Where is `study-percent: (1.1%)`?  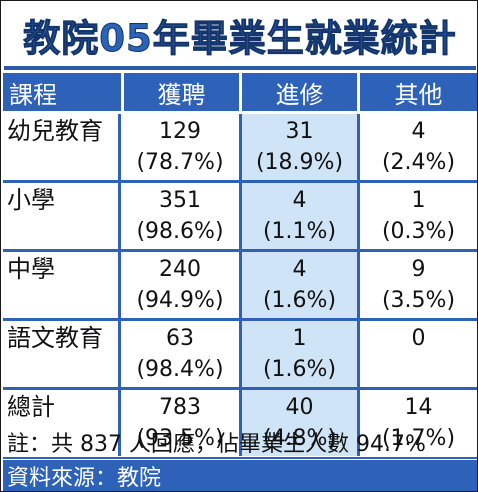 study-percent: (1.1%) is located at coordinates (299, 231).